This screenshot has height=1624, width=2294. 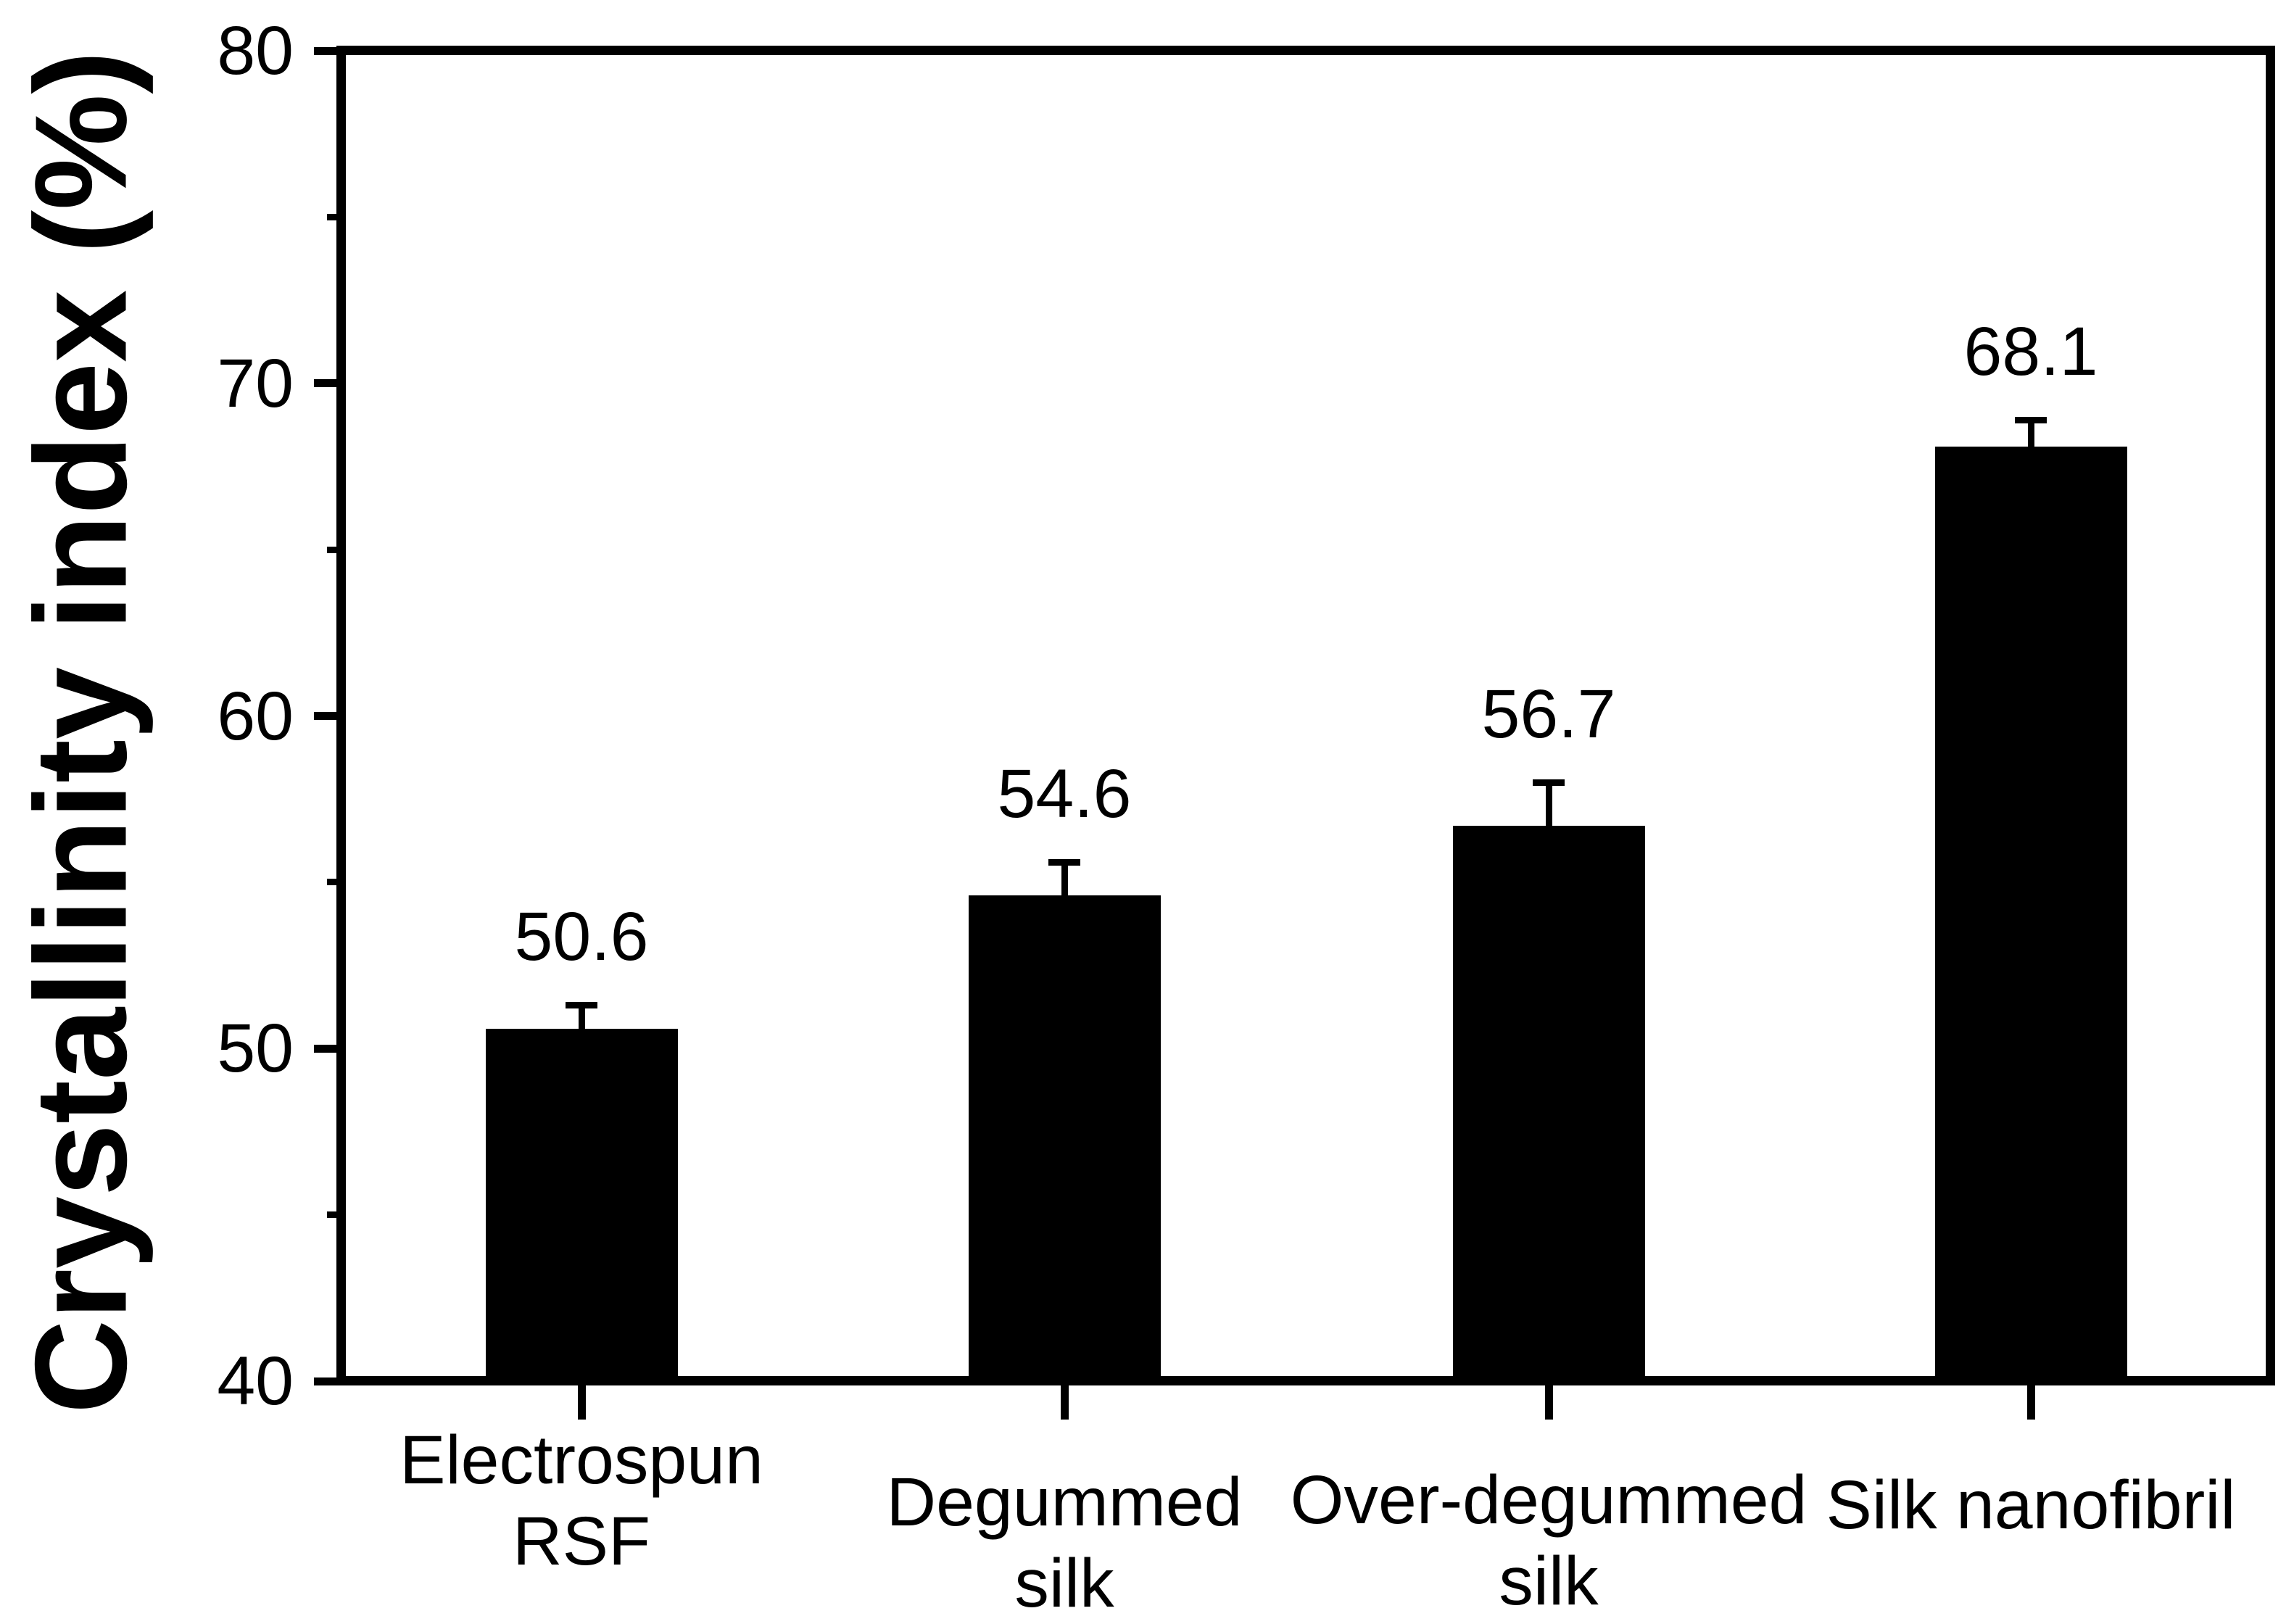 What do you see at coordinates (255, 50) in the screenshot?
I see `y-tick-label: 80` at bounding box center [255, 50].